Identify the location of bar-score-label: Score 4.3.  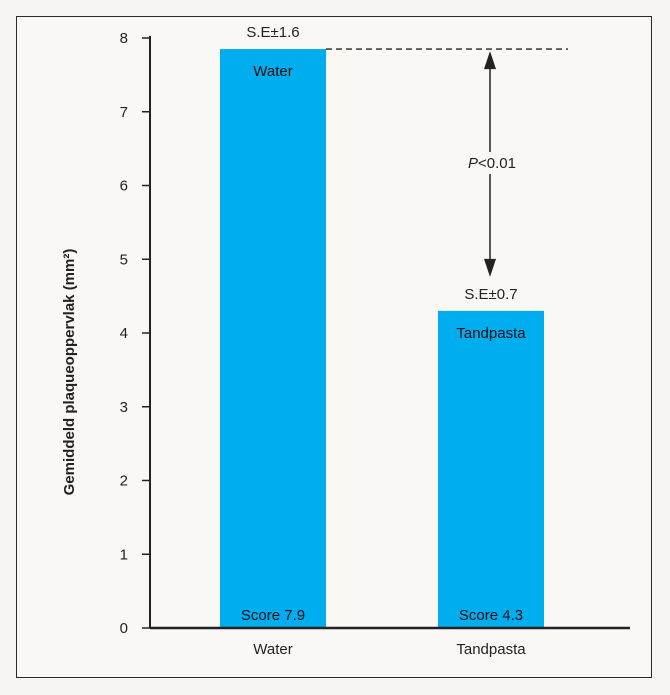
(491, 615).